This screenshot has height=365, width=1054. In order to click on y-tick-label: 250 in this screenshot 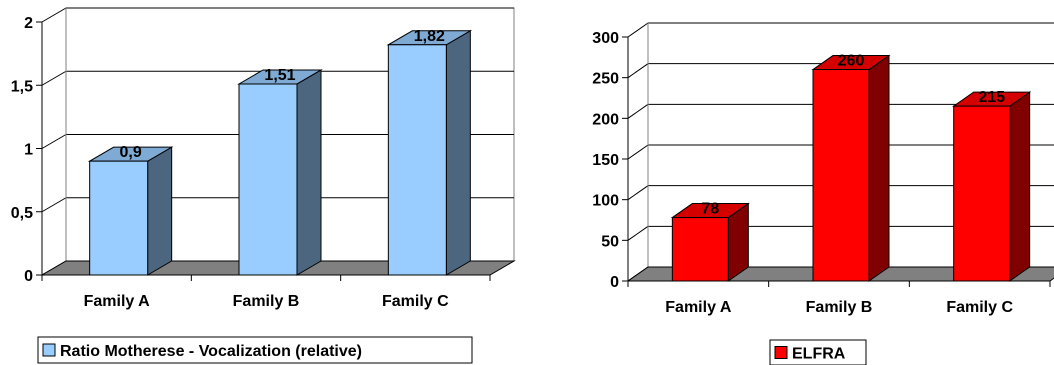, I will do `click(605, 79)`.